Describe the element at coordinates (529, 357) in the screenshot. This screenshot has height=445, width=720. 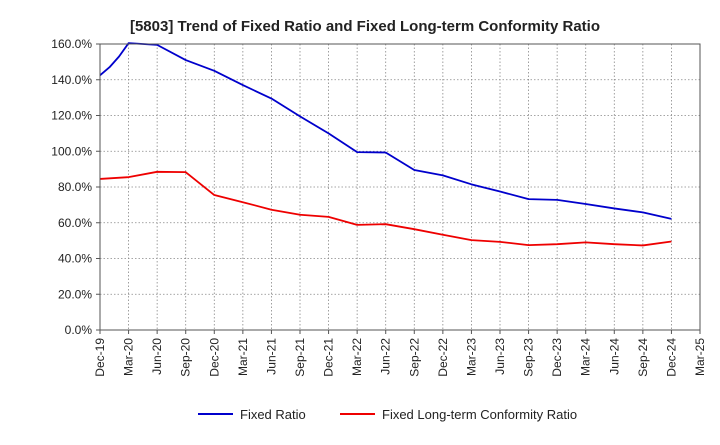
I see `x-tick-label: Sep-23` at that location.